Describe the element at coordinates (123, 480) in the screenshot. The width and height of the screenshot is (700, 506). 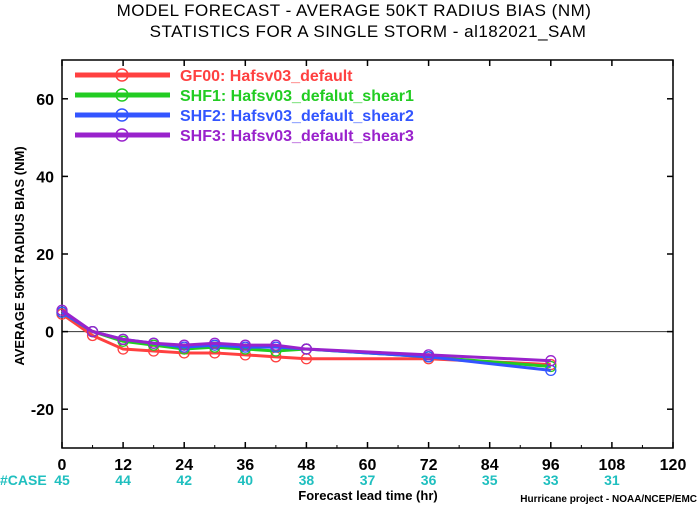
I see `case-count: 44` at that location.